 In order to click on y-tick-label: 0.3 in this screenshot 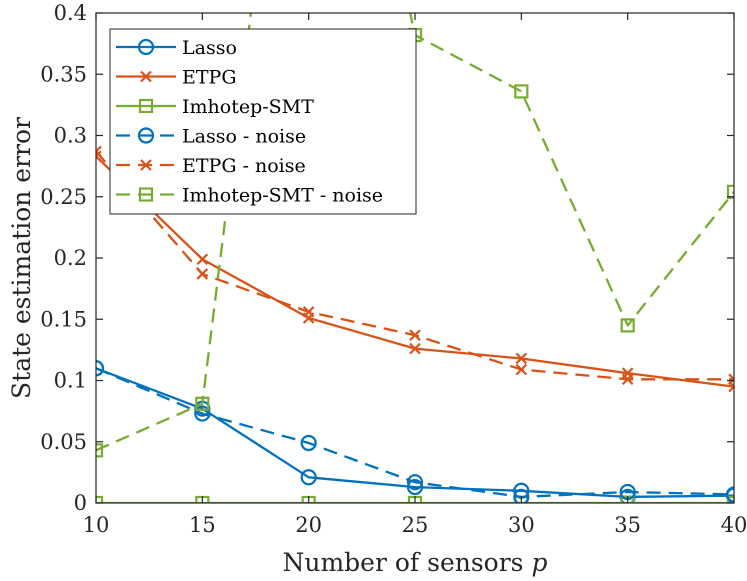, I will do `click(70, 136)`.